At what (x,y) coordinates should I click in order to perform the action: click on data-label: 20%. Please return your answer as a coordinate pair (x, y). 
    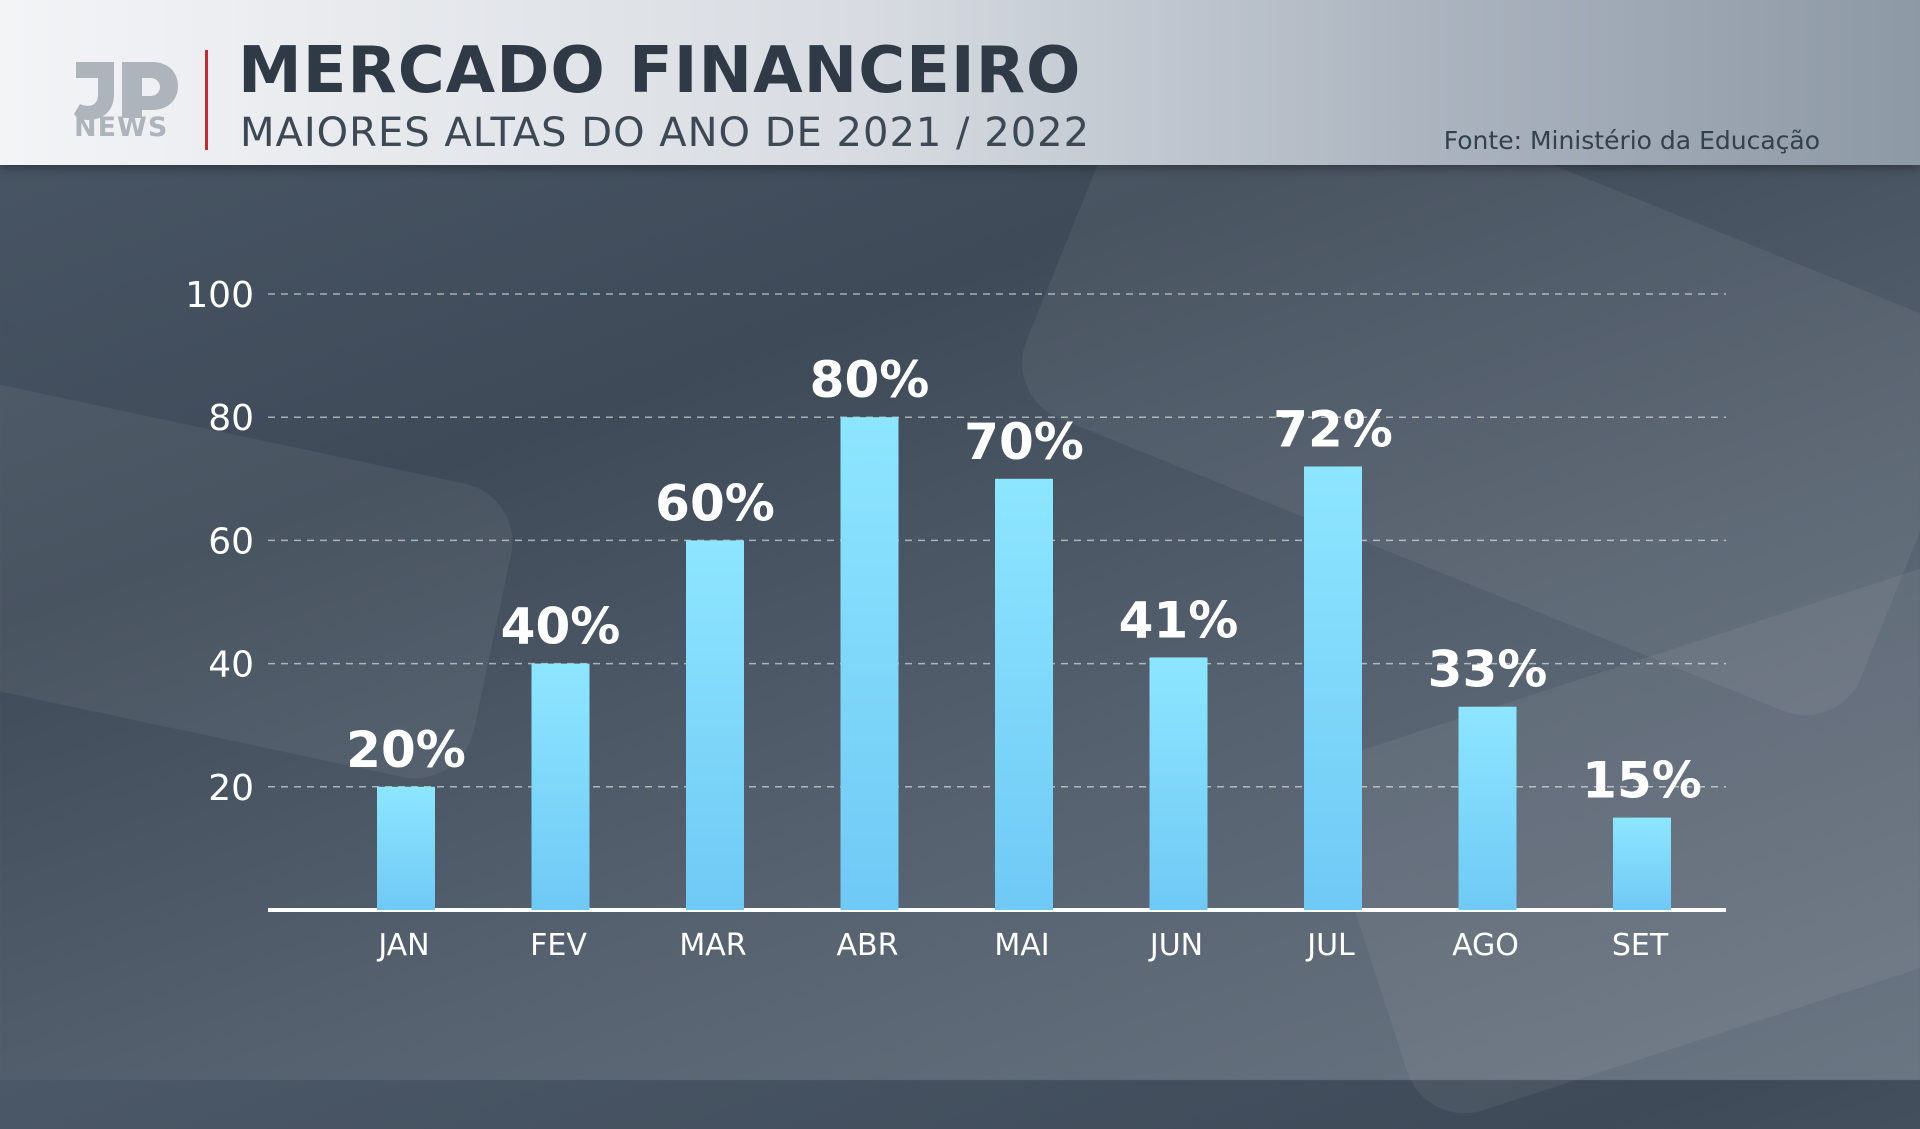
    Looking at the image, I should click on (406, 750).